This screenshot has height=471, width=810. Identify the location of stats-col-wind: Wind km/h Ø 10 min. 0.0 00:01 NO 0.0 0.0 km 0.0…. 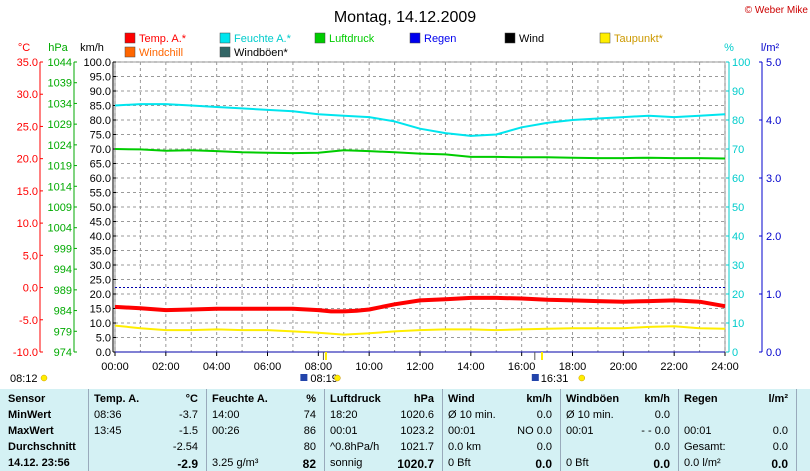
(501, 430).